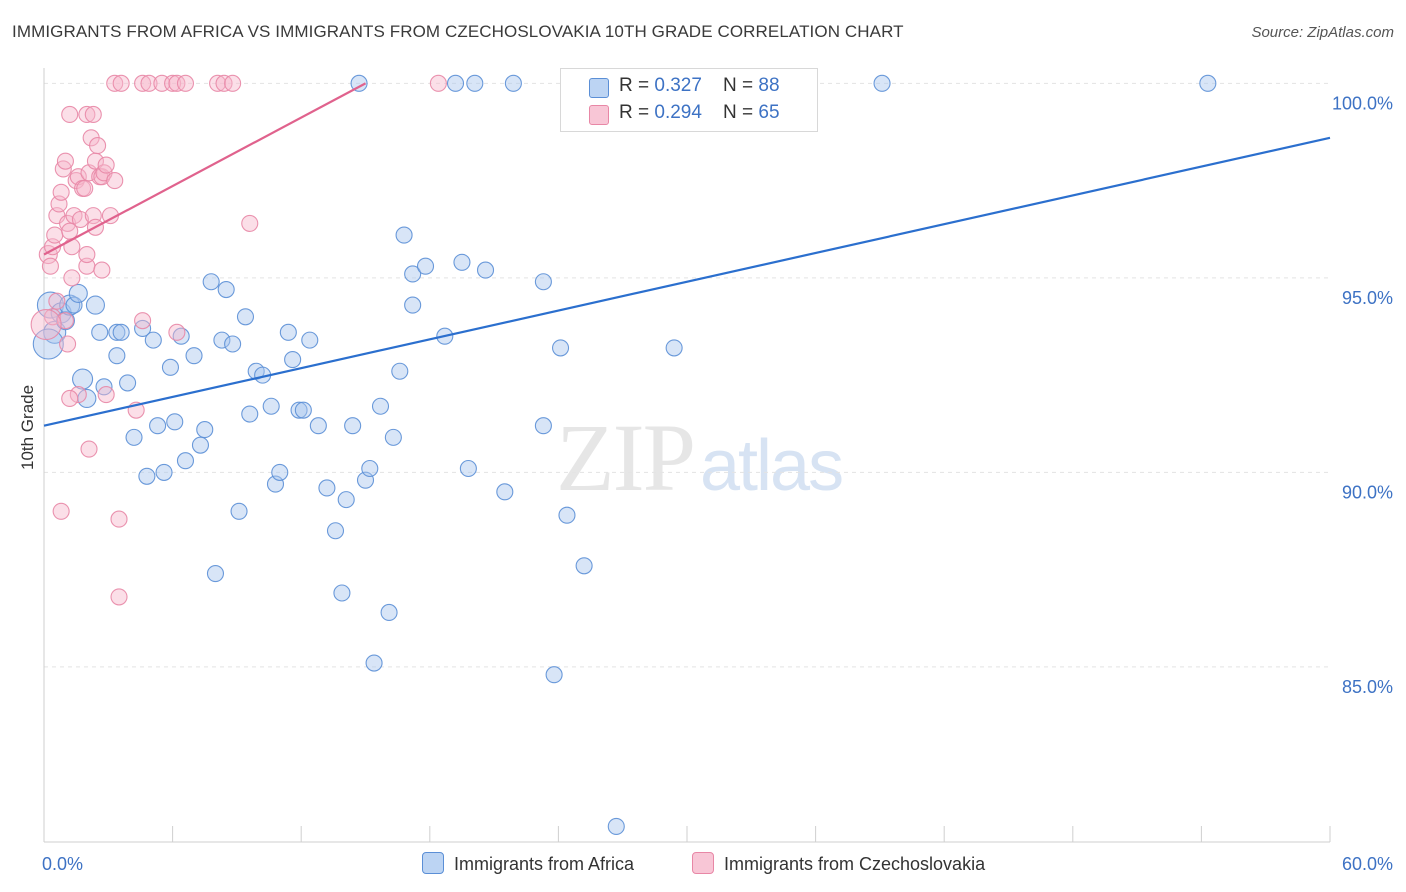  I want to click on czechoslovakia-trend-line, so click(205, 169).